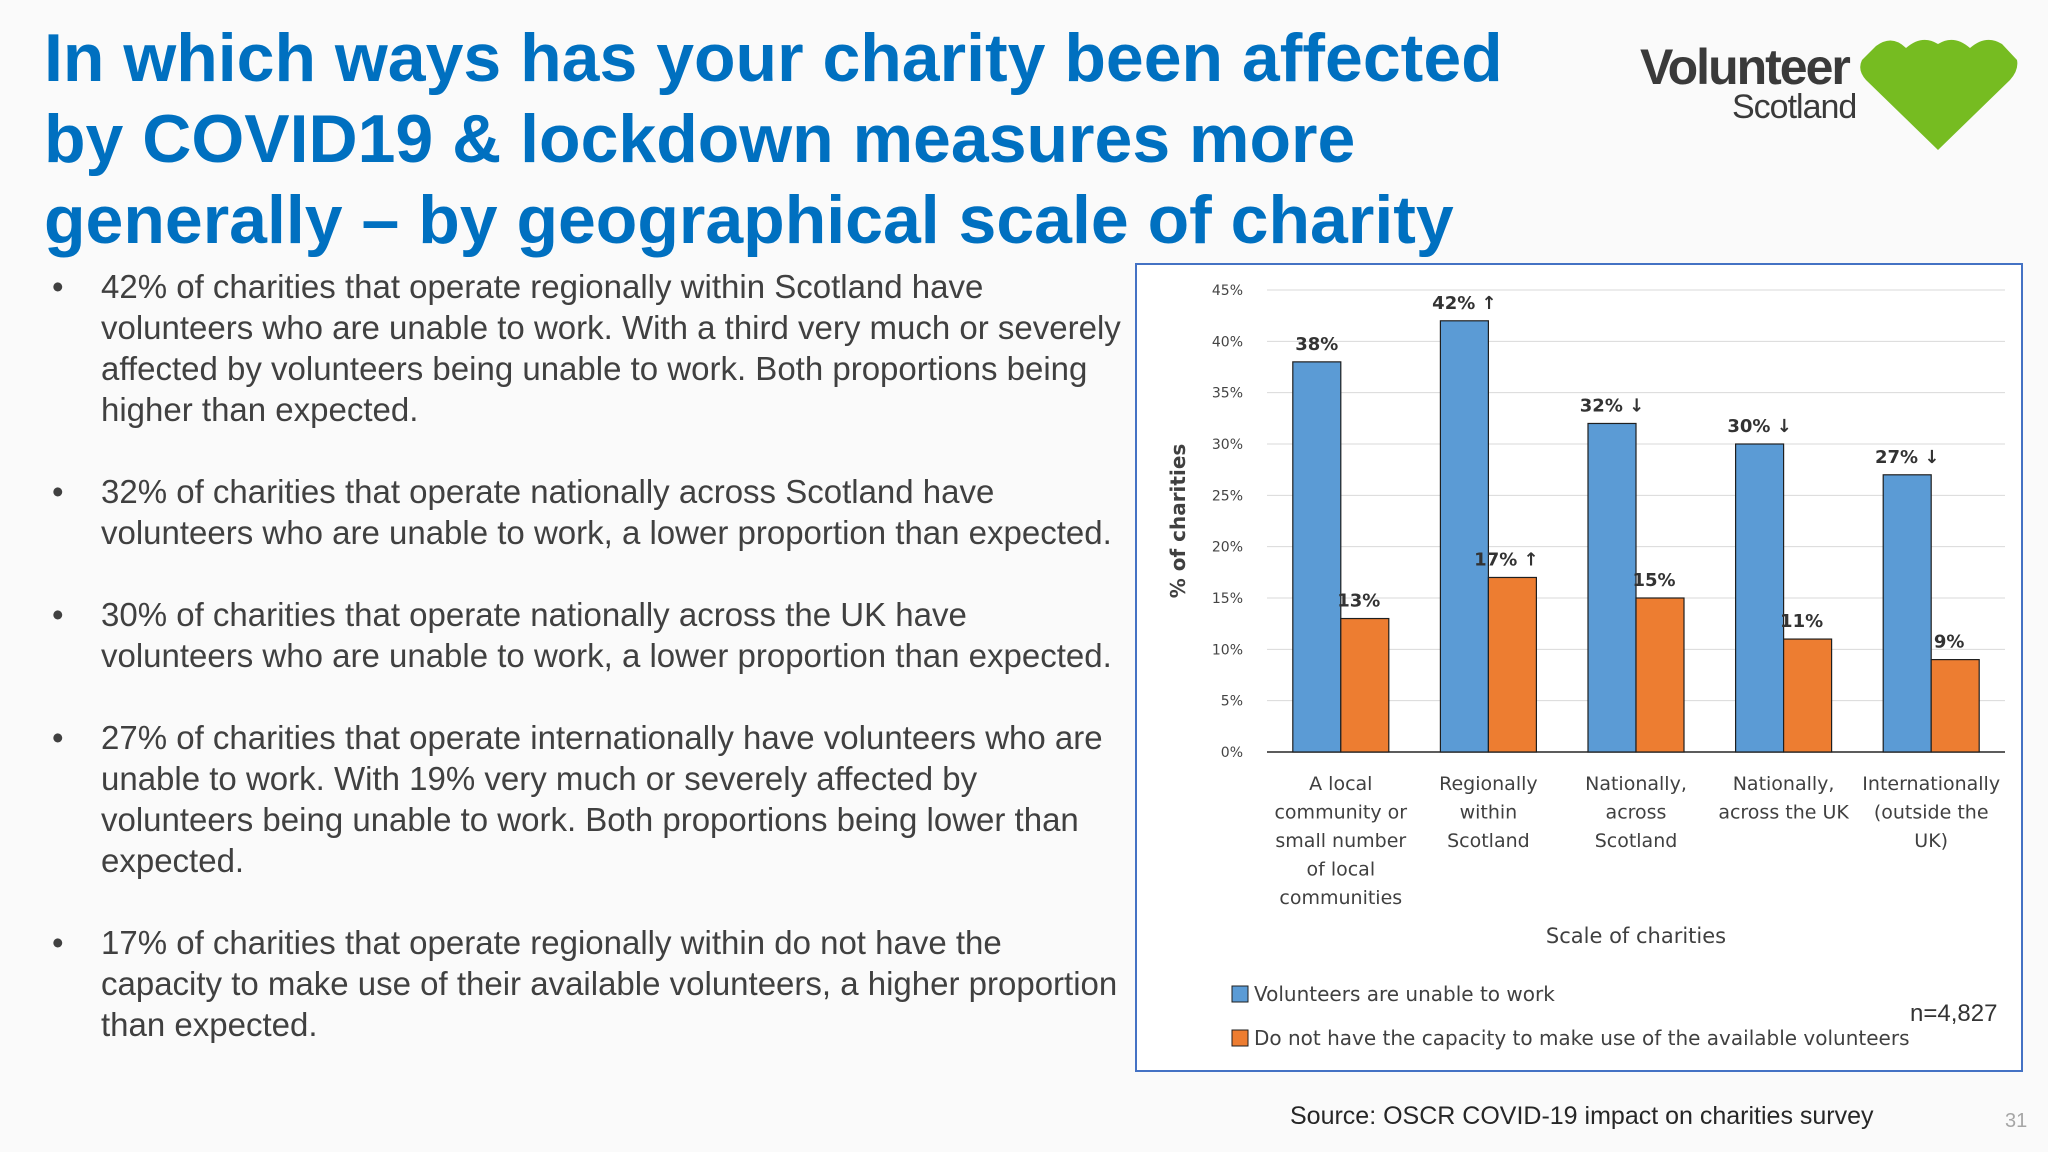 Image resolution: width=2048 pixels, height=1152 pixels. Describe the element at coordinates (1488, 784) in the screenshot. I see `x-category-label: Regionally` at that location.